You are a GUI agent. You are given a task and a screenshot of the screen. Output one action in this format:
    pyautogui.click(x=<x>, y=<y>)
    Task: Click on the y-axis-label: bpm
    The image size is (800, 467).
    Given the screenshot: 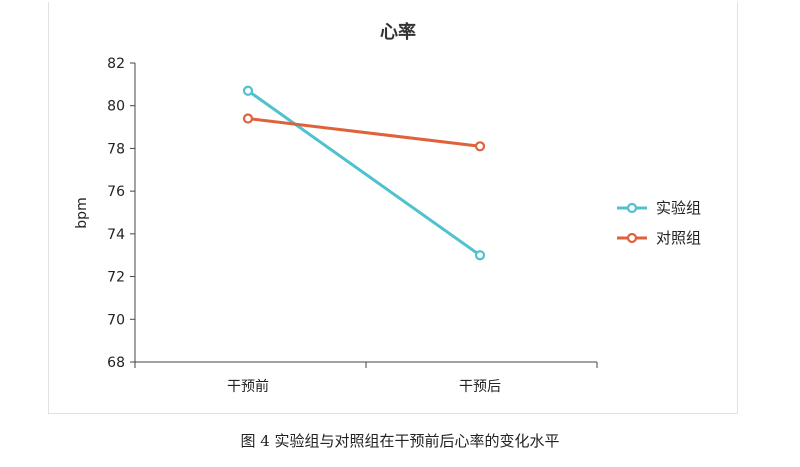 What is the action you would take?
    pyautogui.click(x=82, y=212)
    